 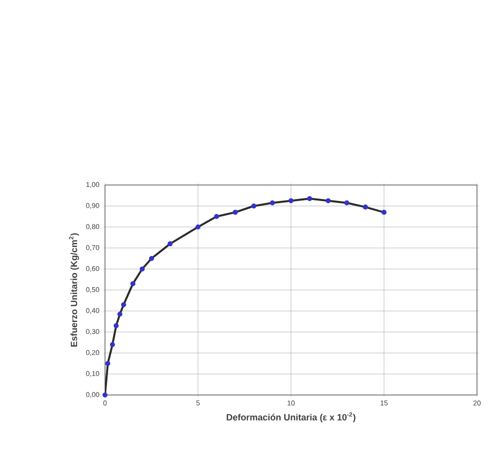 What do you see at coordinates (291, 417) in the screenshot?
I see `x-axis-title: Deformación Unitaria (ε x 10$^{-2}$)` at bounding box center [291, 417].